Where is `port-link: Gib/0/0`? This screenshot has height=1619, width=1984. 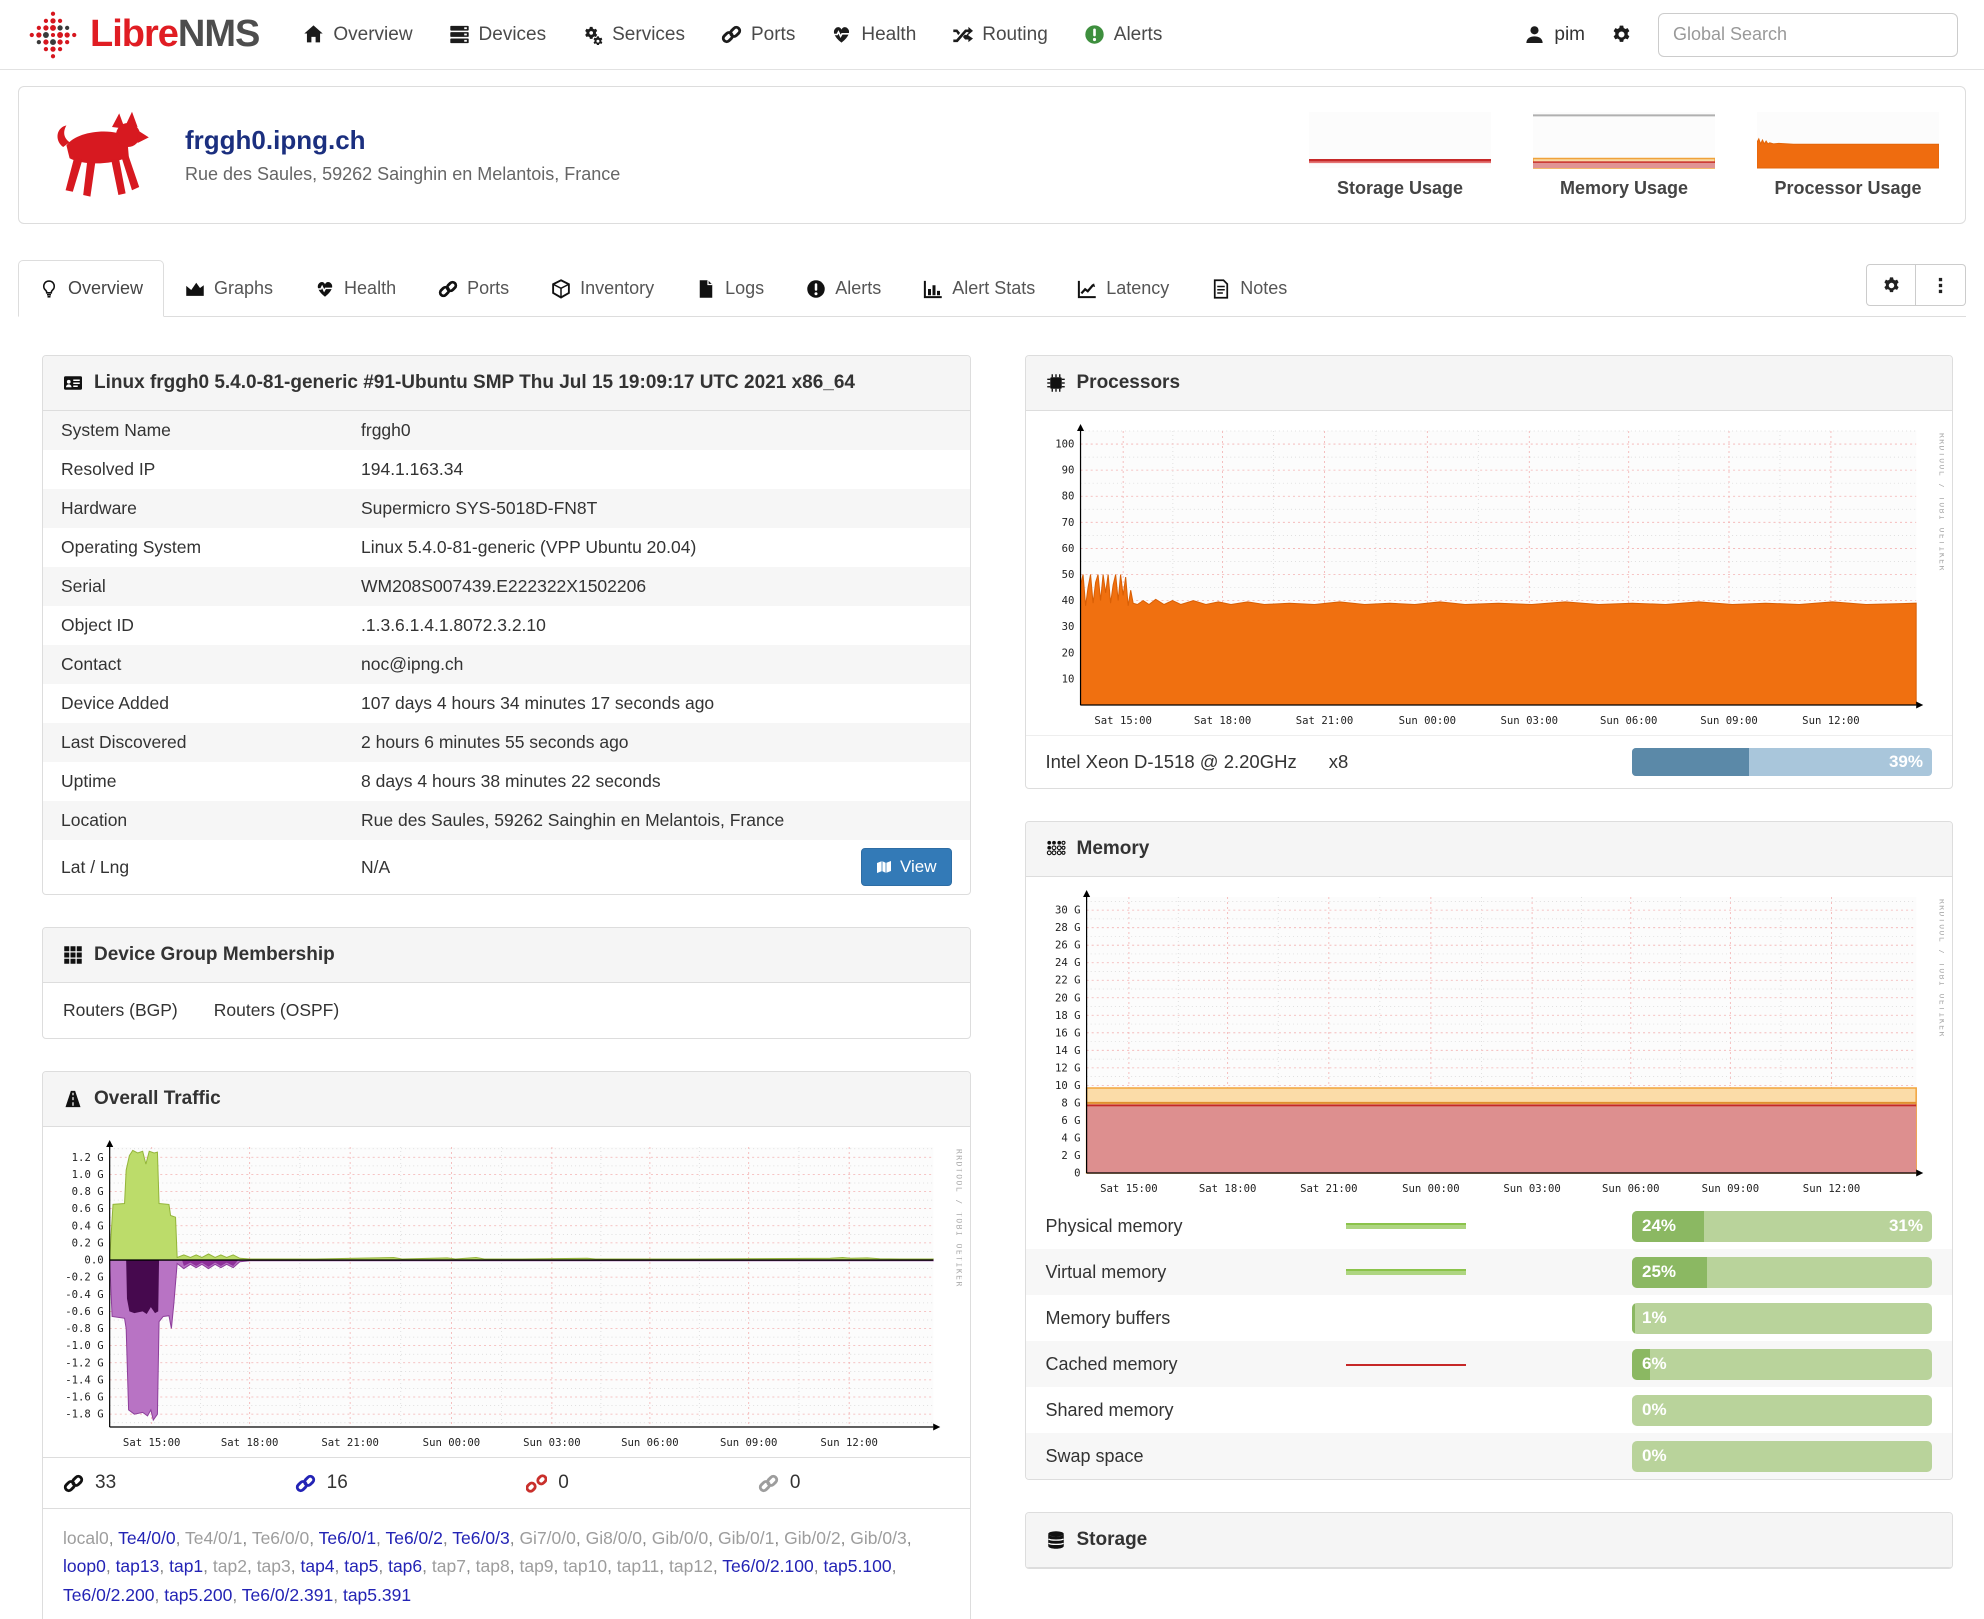
port-link: Gib/0/0 is located at coordinates (680, 1538).